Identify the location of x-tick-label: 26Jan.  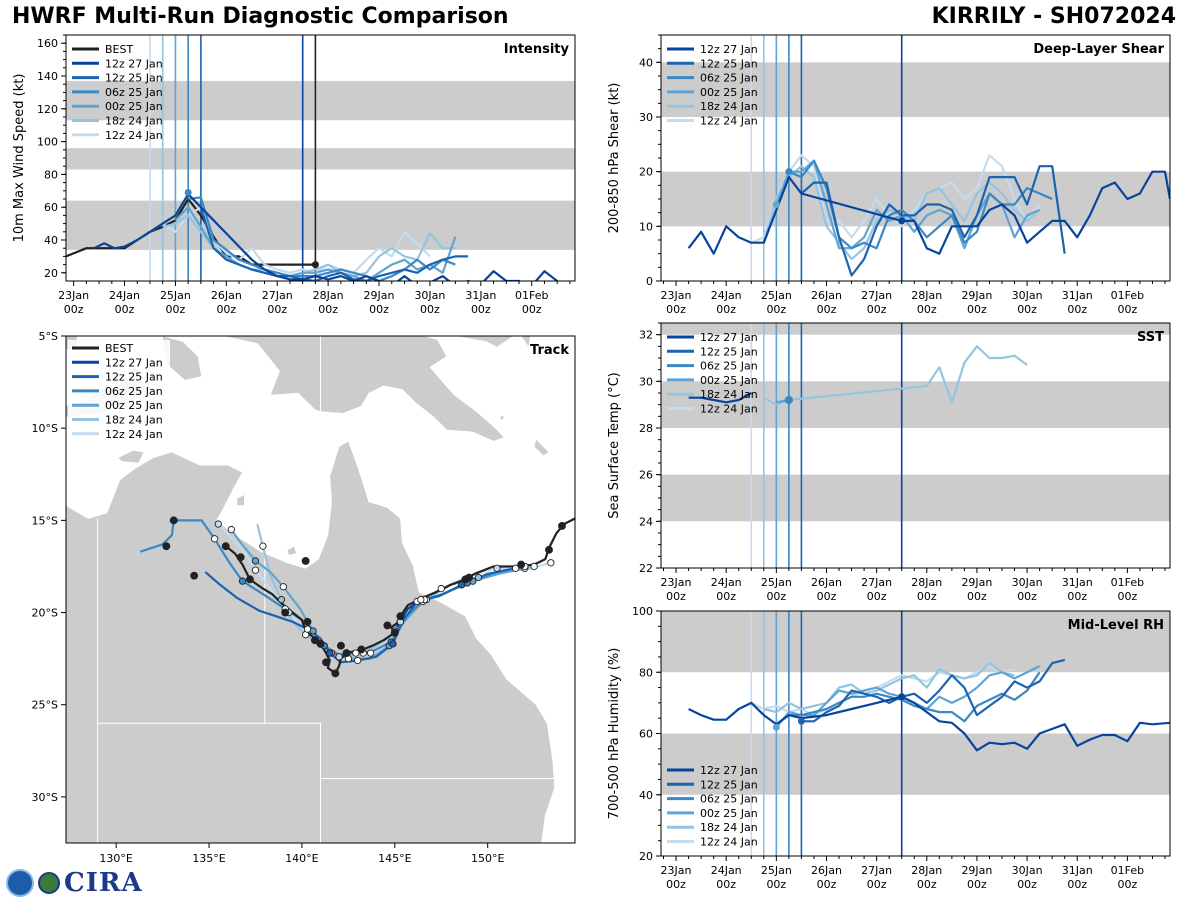
(226, 295).